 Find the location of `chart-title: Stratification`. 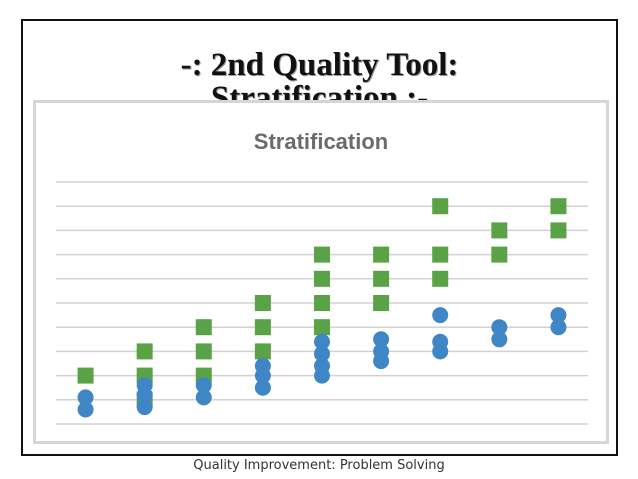

chart-title: Stratification is located at coordinates (321, 141).